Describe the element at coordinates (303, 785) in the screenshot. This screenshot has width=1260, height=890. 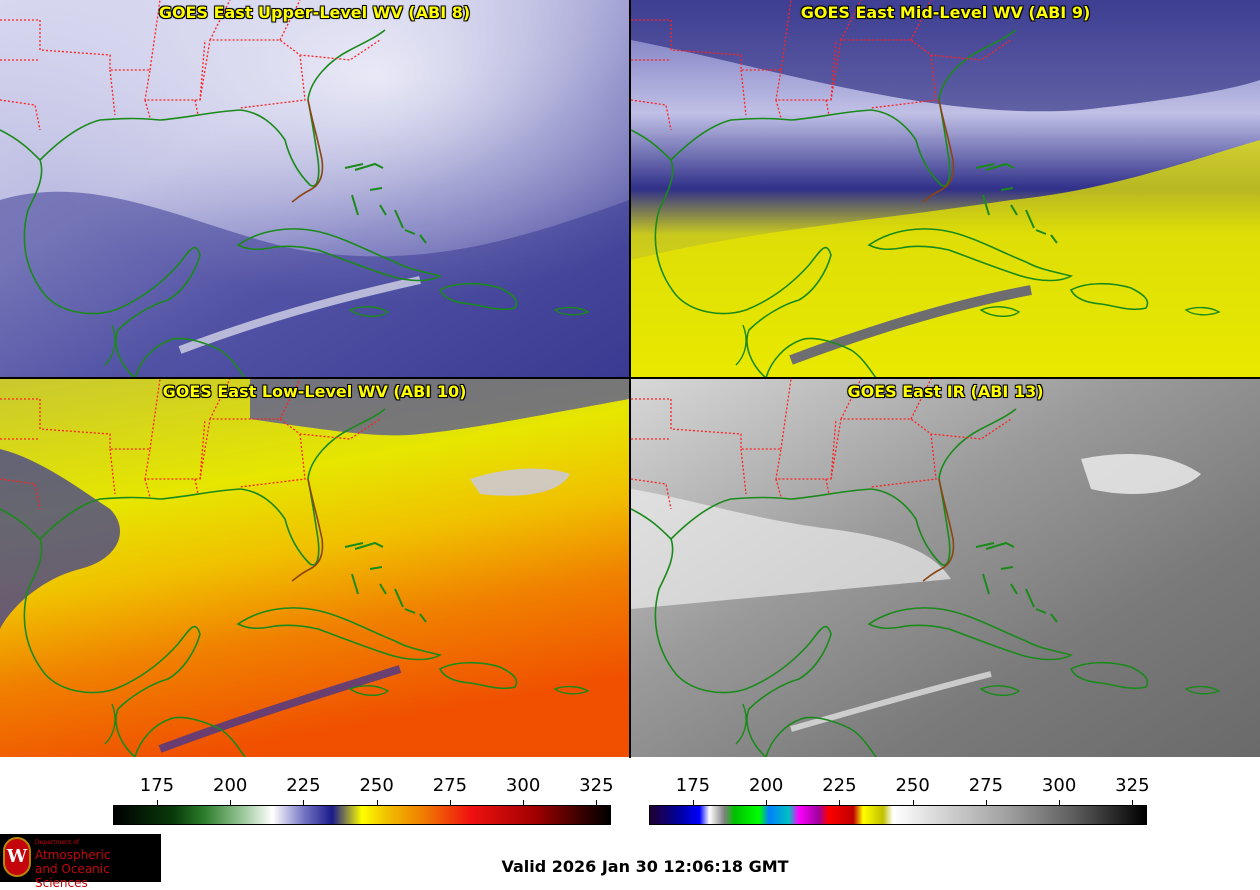
I see `wv-colorbar-tick-label: 225` at that location.